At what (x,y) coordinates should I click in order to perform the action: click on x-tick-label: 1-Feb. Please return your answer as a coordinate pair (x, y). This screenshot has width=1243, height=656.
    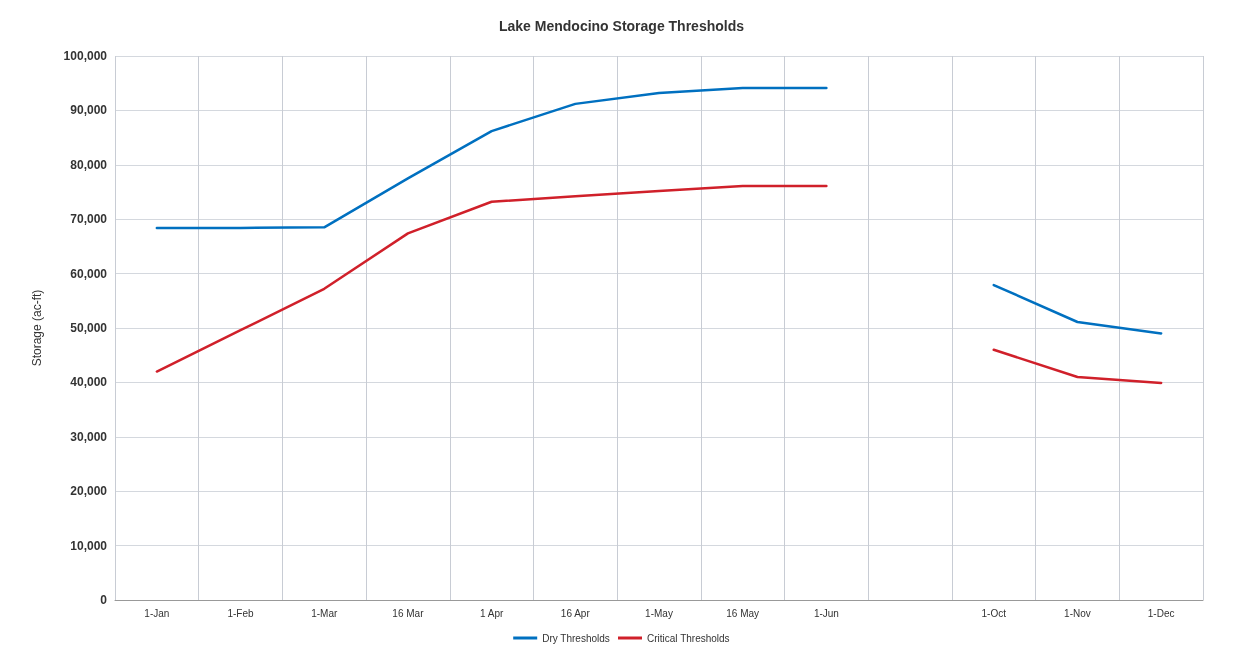
    Looking at the image, I should click on (241, 613).